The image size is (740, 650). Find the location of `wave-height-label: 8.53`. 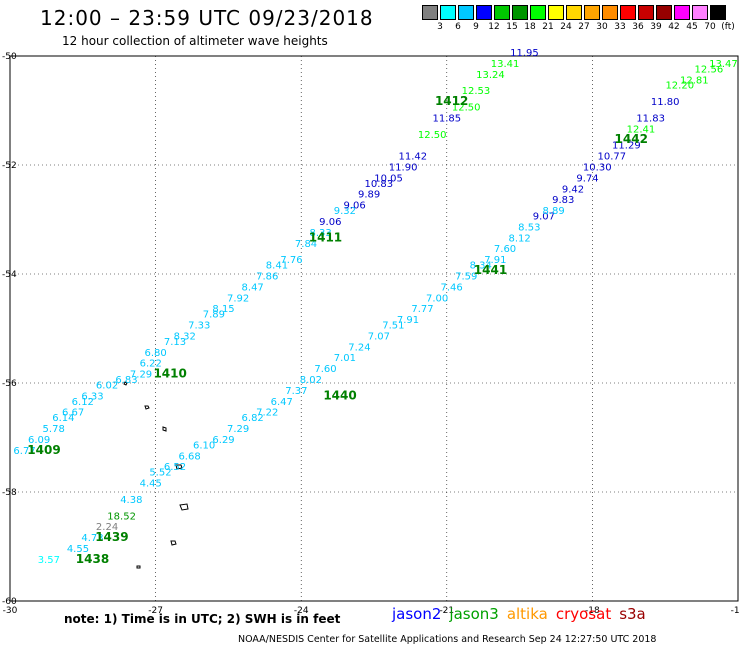

wave-height-label: 8.53 is located at coordinates (529, 227).